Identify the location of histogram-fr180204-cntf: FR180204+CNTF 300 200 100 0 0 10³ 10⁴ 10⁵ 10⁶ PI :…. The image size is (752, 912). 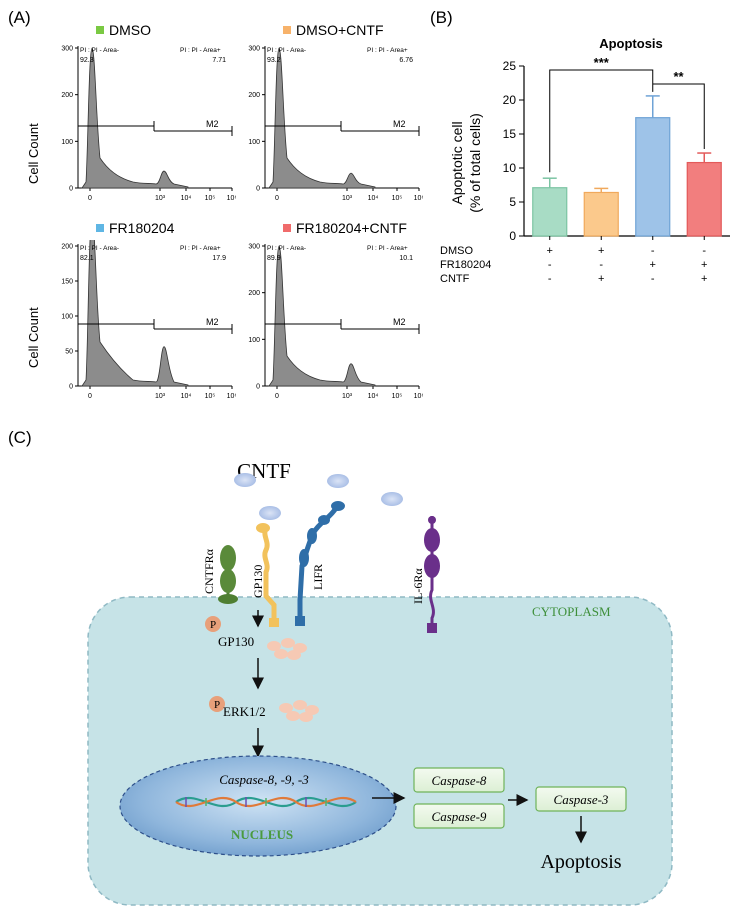
(333, 310).